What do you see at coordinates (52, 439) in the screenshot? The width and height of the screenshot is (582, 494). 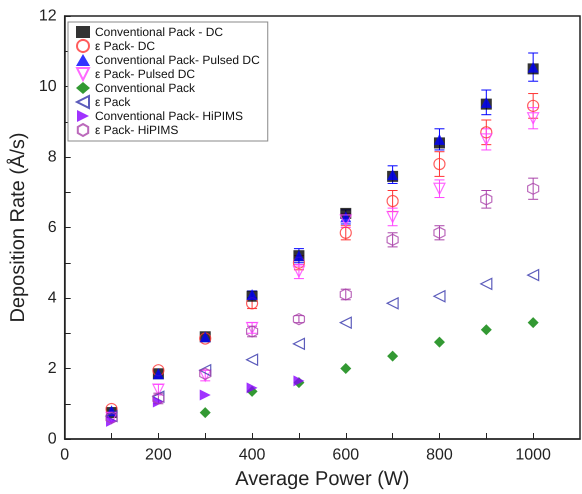 I see `y-tick-label: 0` at bounding box center [52, 439].